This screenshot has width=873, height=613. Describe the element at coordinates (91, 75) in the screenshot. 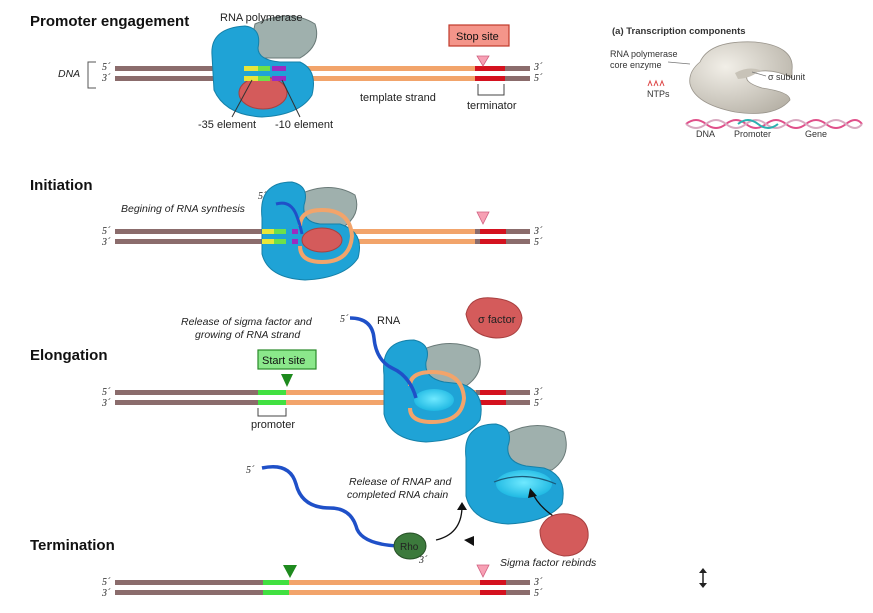

I see `dna-bracket` at that location.